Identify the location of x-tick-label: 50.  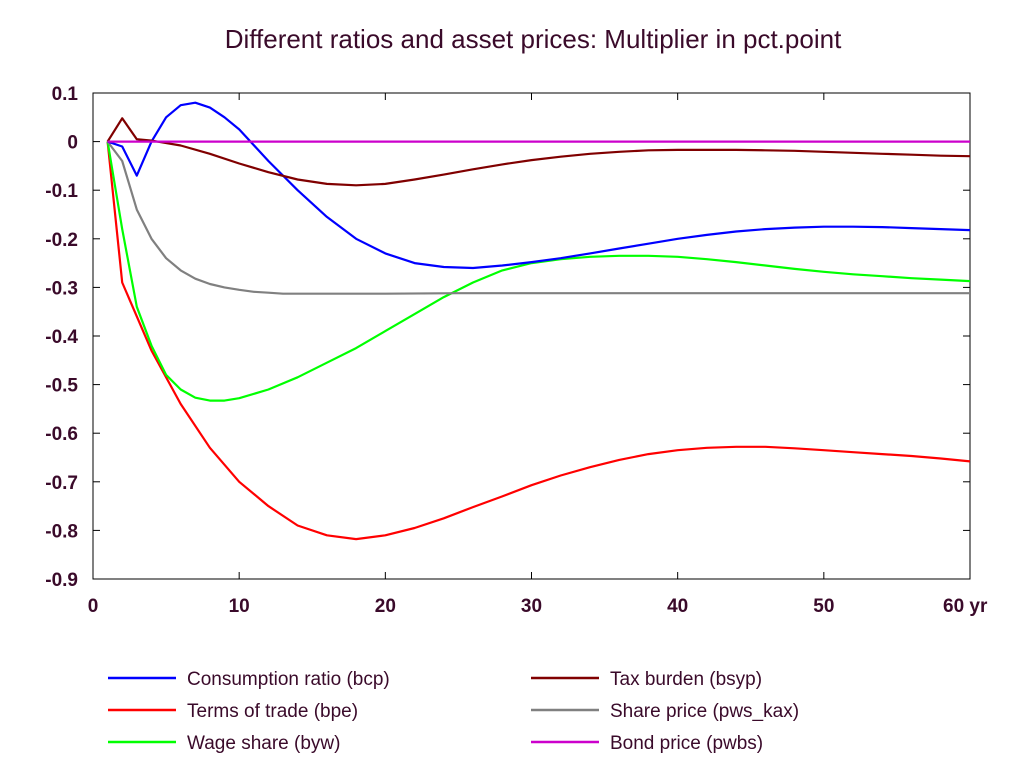
(823, 606).